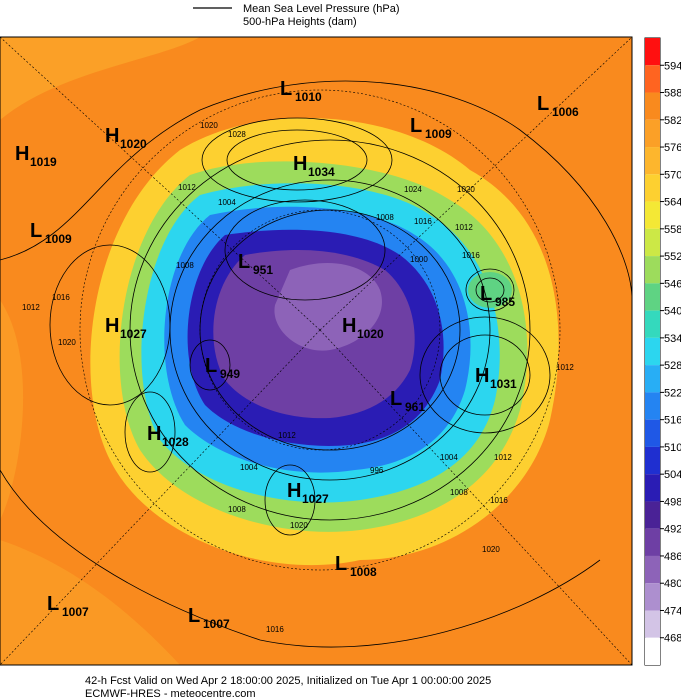 This screenshot has height=700, width=681. Describe the element at coordinates (321, 172) in the screenshot. I see `center-value: 1034` at that location.